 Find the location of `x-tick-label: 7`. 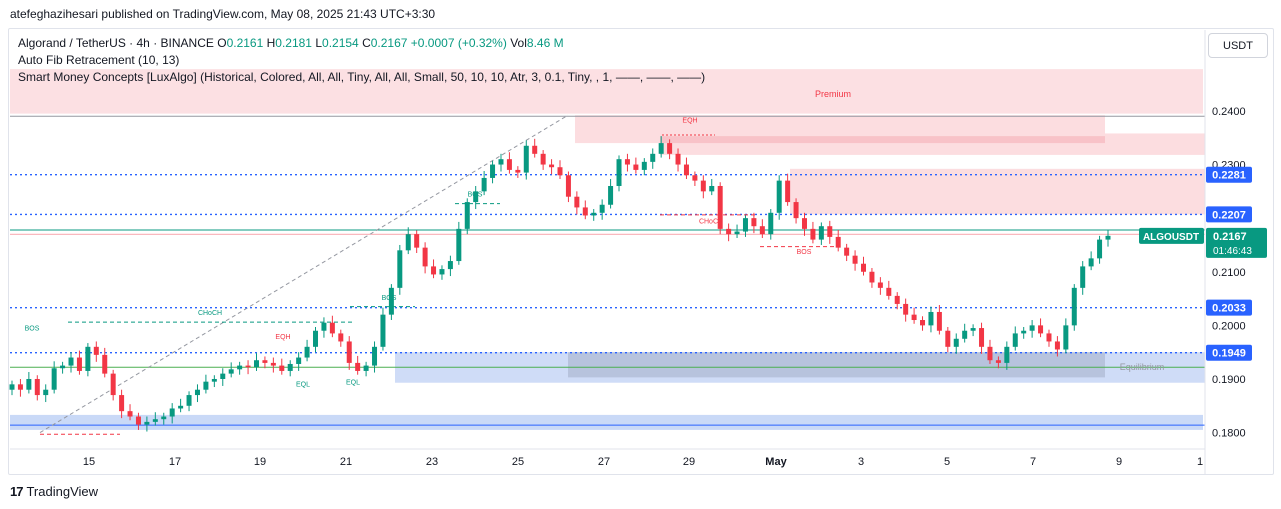

x-tick-label: 7 is located at coordinates (1033, 462).